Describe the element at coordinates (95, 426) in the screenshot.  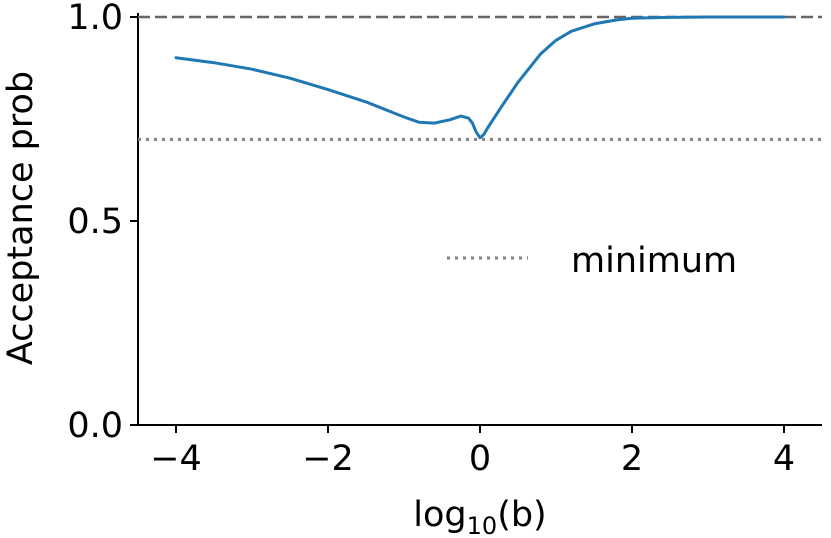
I see `y-tick-label: 0.0` at that location.